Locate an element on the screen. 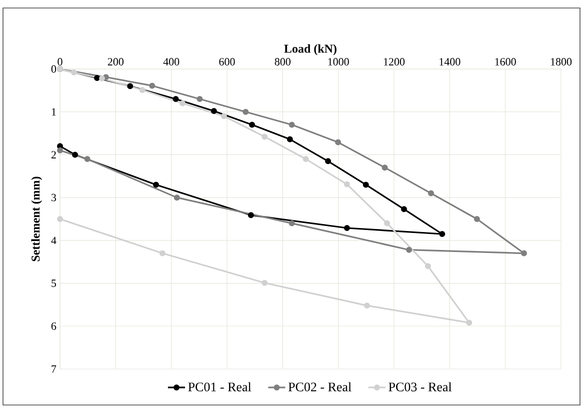 This screenshot has width=584, height=409. x-tick-label: 1600 is located at coordinates (505, 62).